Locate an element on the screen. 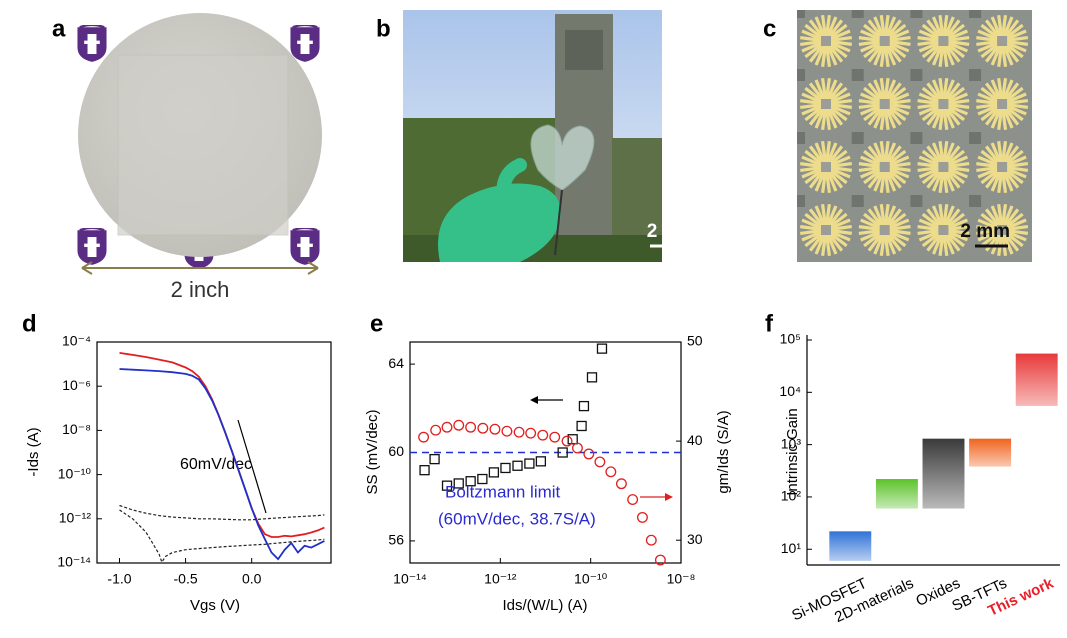 This screenshot has width=1067, height=638. pad-pattern is located at coordinates (913, 133).